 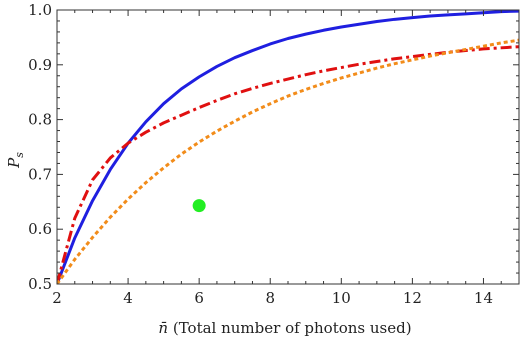 What do you see at coordinates (163, 328) in the screenshot?
I see `x-axis-label-symbol: n̄` at bounding box center [163, 328].